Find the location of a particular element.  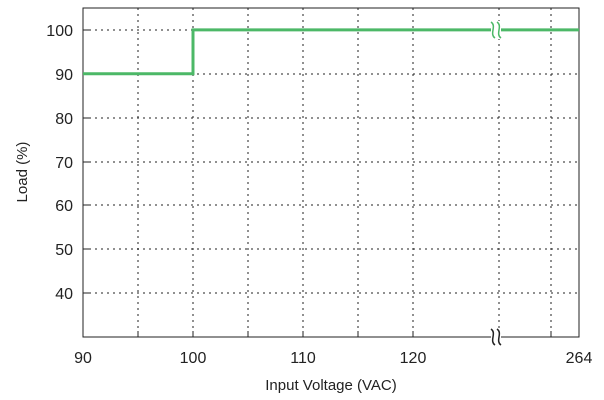

x-tick-label: 264 is located at coordinates (579, 358).